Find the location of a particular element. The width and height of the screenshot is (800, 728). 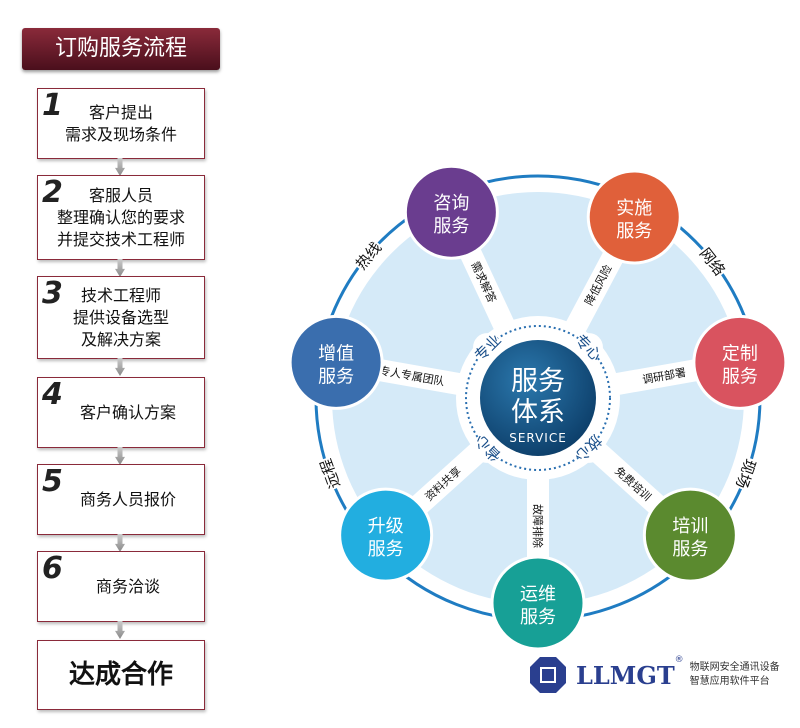

service-name: 咨询 is located at coordinates (451, 203).